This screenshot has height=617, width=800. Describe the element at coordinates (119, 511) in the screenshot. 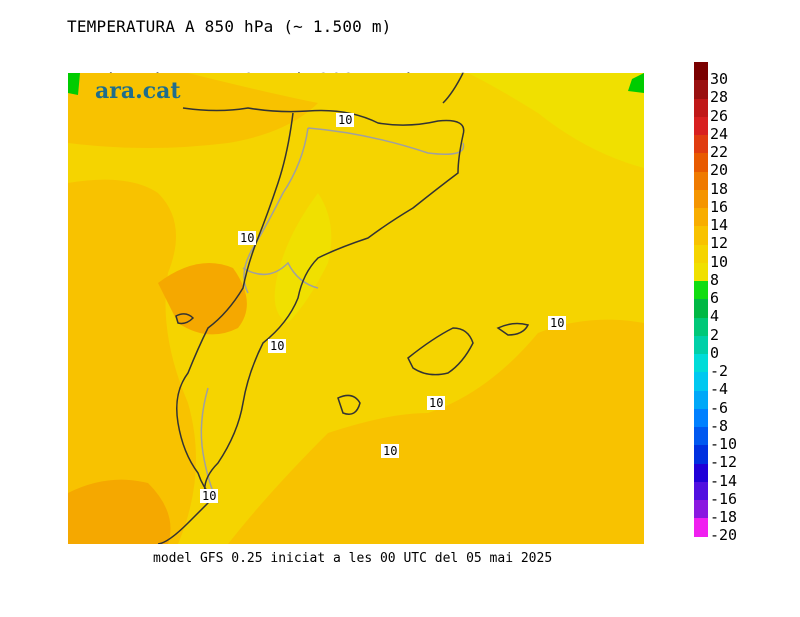

I see `hot-spot-southwest` at that location.